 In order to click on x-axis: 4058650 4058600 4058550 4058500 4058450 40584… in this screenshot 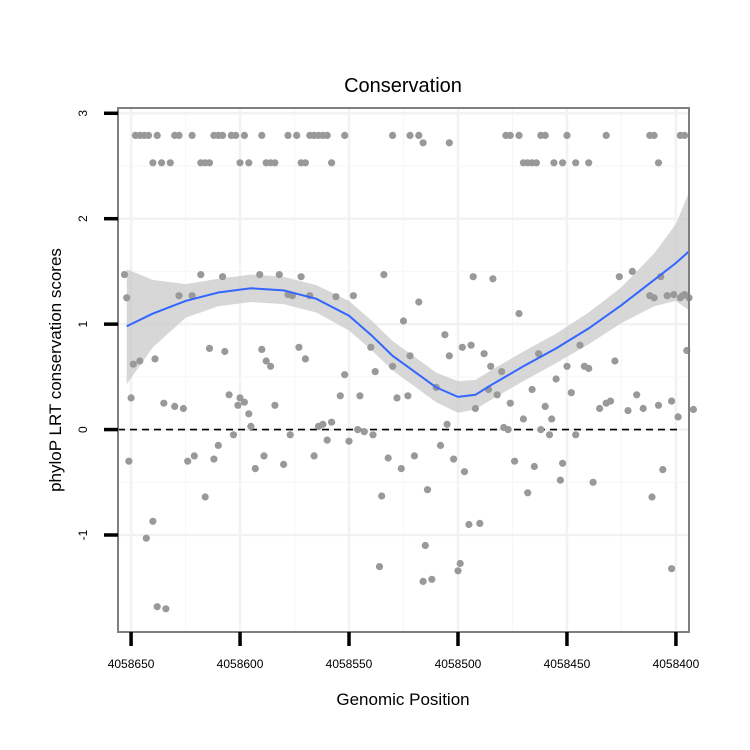, I will do `click(404, 651)`.